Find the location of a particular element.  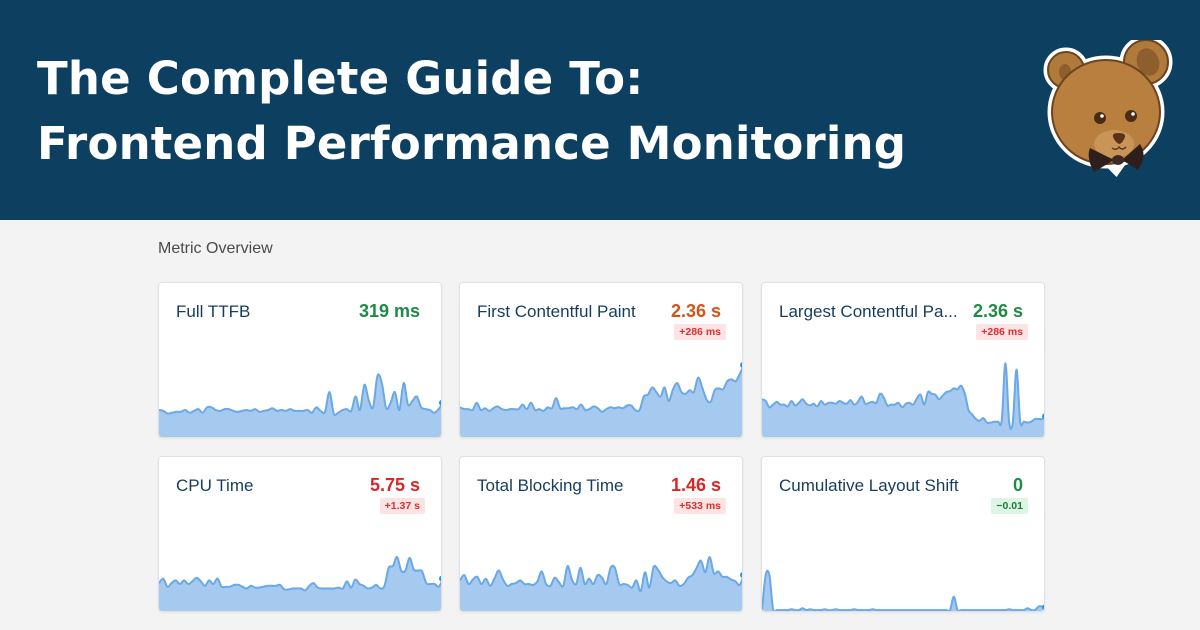

metric-card-largest-contentful-paint: Largest Contentful Pa... 2.36 s +286 ms is located at coordinates (903, 360).